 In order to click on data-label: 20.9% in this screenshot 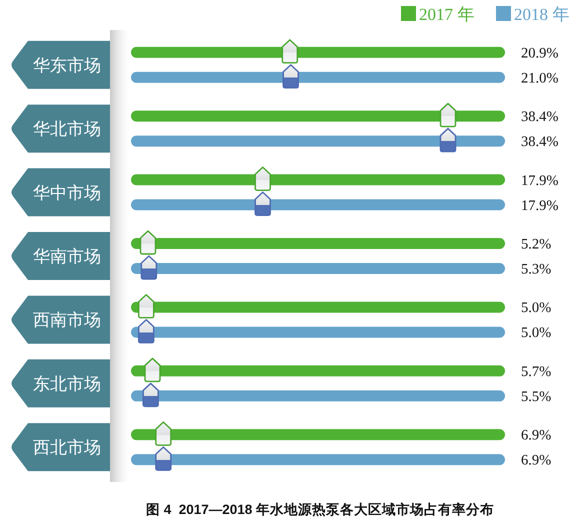, I will do `click(539, 53)`.